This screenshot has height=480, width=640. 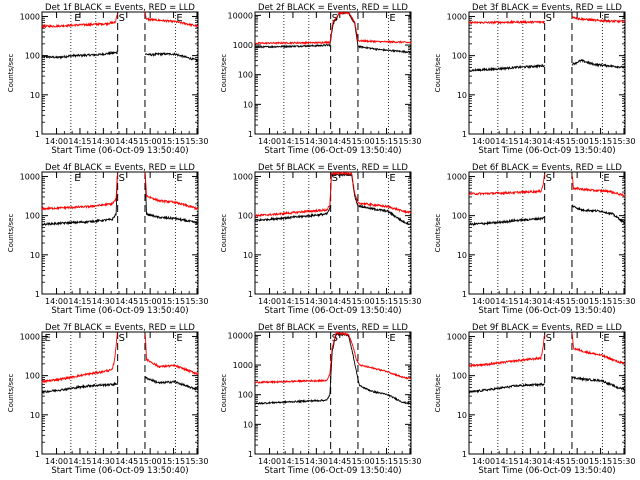 What do you see at coordinates (120, 168) in the screenshot?
I see `panel-title: Det 4f BLACK = Events, RED = LLD` at bounding box center [120, 168].